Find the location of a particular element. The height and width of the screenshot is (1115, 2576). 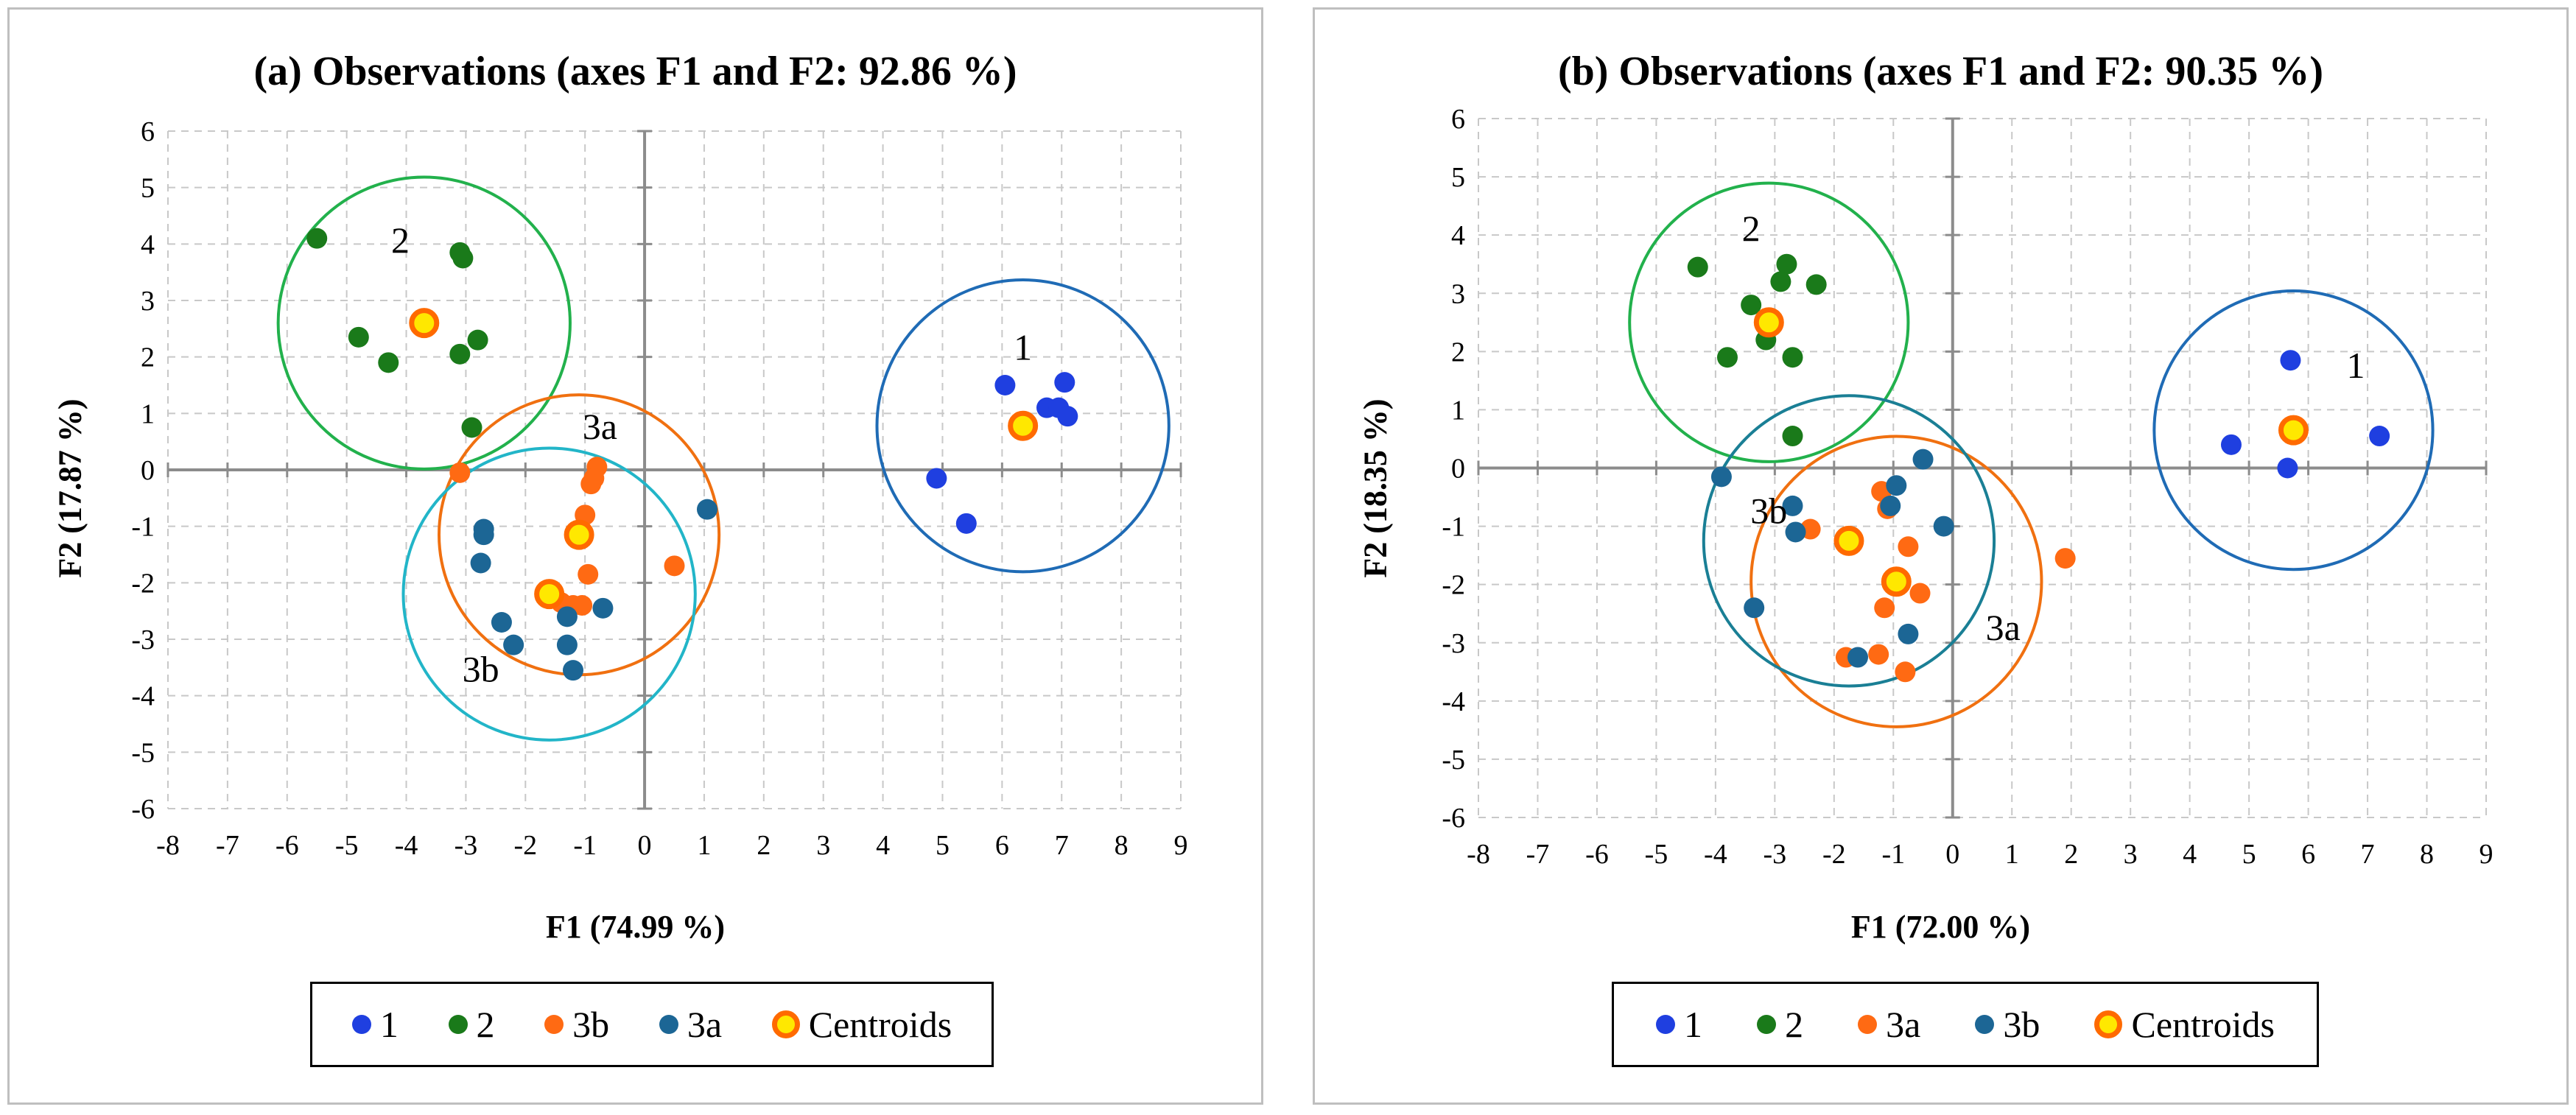

cluster-label-3a: 3a is located at coordinates (600, 427).